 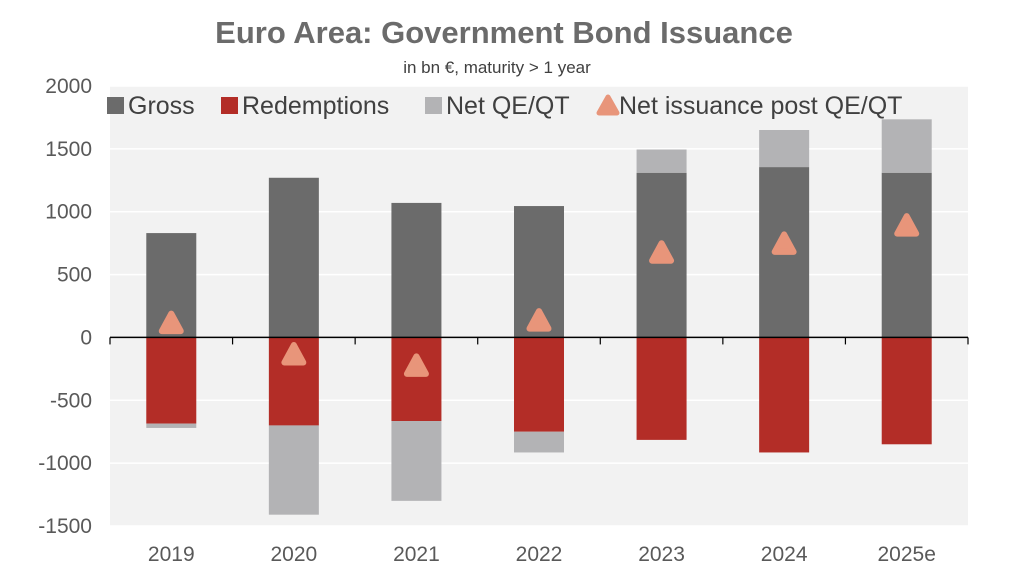 What do you see at coordinates (293, 554) in the screenshot?
I see `x-tick-label: 2020` at bounding box center [293, 554].